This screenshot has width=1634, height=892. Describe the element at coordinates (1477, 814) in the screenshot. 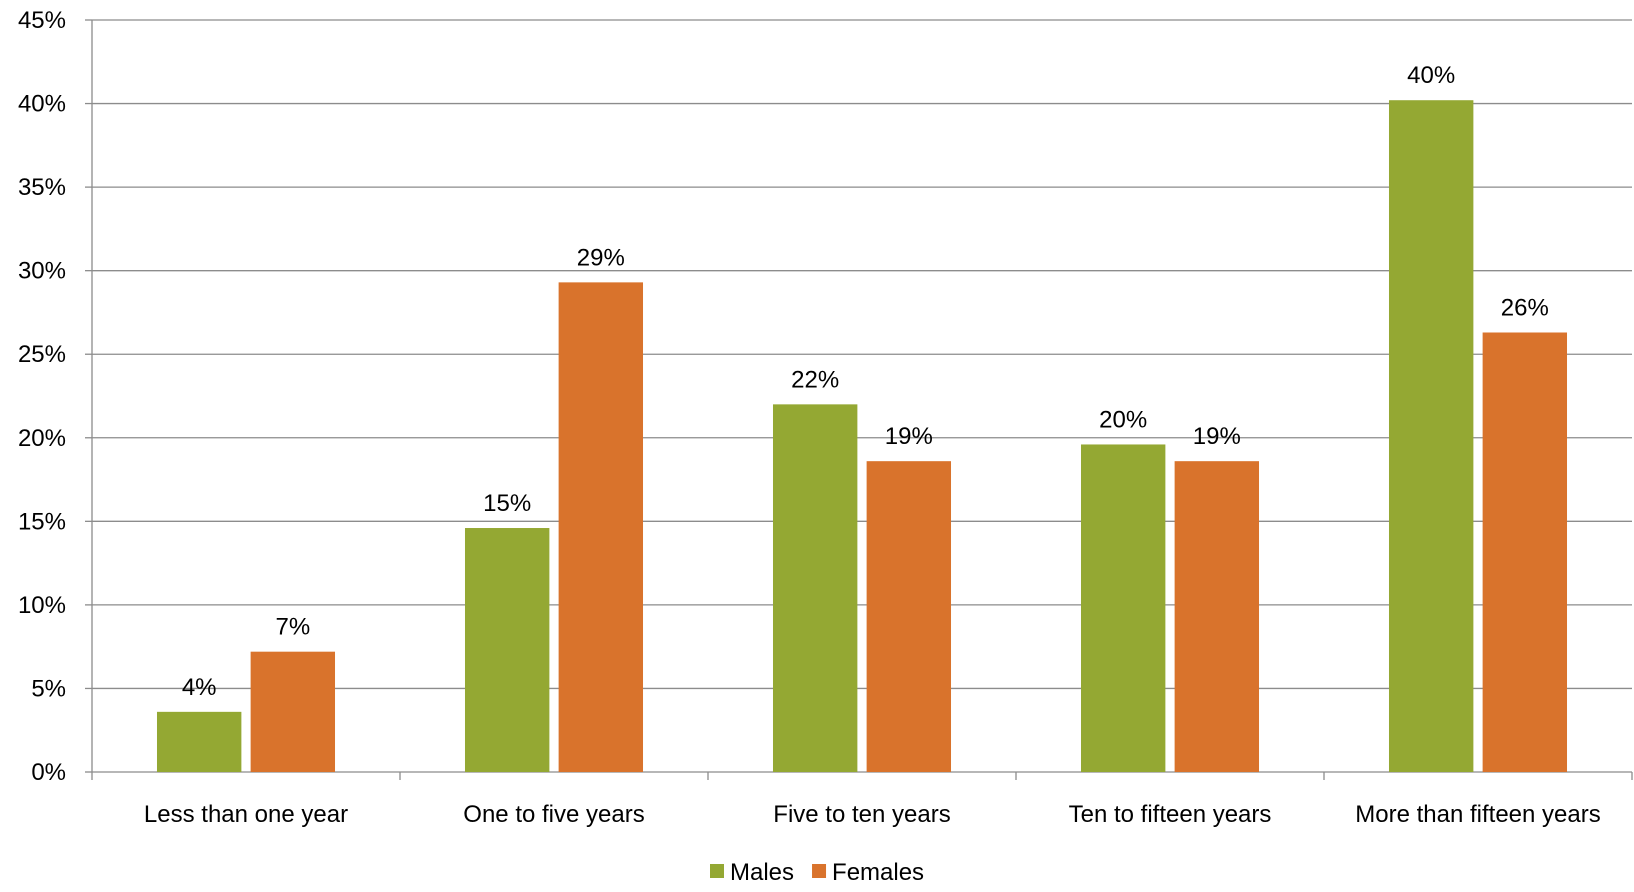

I see `x-category-label: More than fifteen years` at that location.